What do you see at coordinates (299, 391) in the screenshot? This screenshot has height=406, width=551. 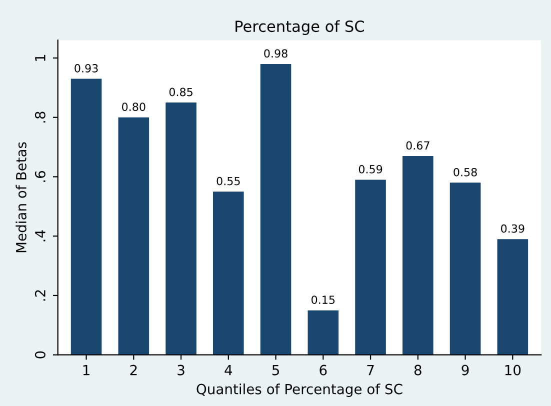 I see `x-axis-title: Quantiles of Percentage of SC` at bounding box center [299, 391].